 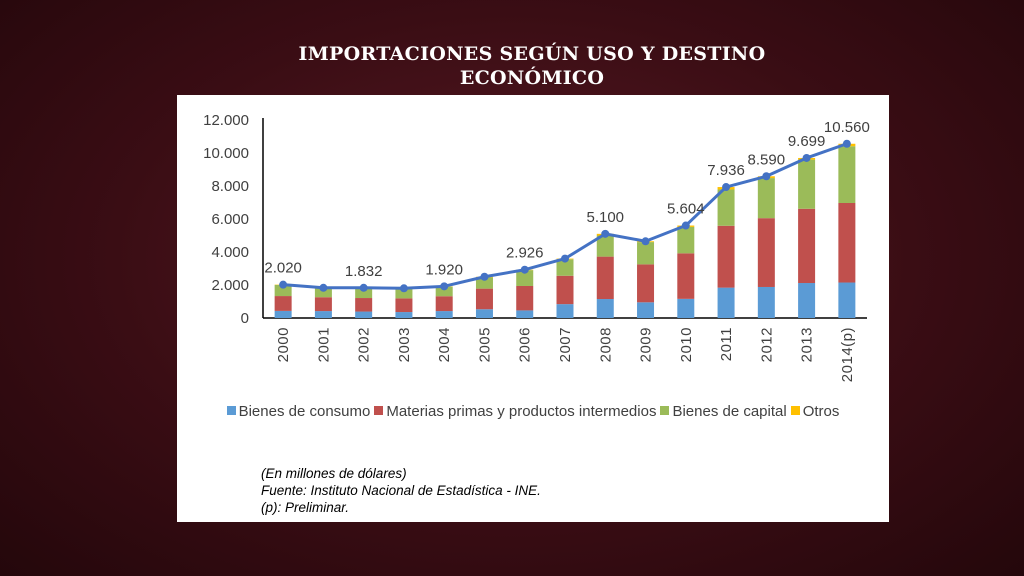 What do you see at coordinates (226, 120) in the screenshot?
I see `y-tick-label: 12.000` at bounding box center [226, 120].